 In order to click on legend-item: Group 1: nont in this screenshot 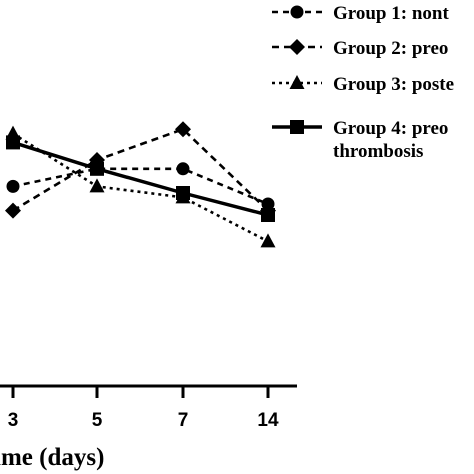, I will do `click(360, 13)`.